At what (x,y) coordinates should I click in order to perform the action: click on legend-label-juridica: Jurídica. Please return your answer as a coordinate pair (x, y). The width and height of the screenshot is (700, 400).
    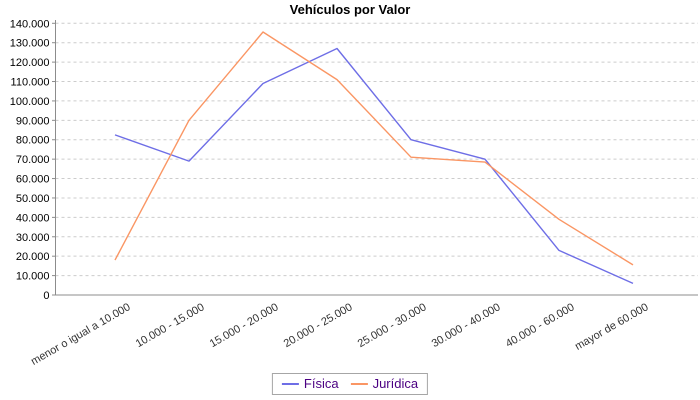
    Looking at the image, I should click on (395, 383).